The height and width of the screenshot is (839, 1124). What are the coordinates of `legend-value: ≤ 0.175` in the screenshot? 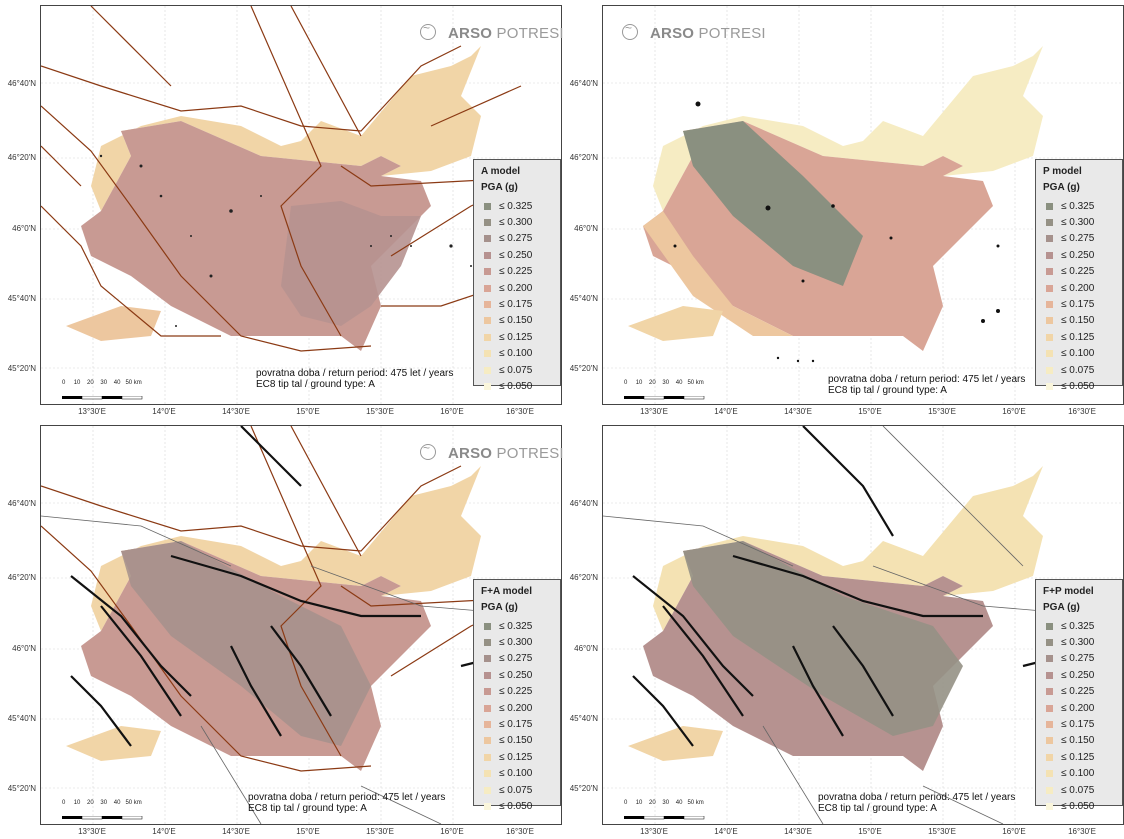 It's located at (1078, 725).